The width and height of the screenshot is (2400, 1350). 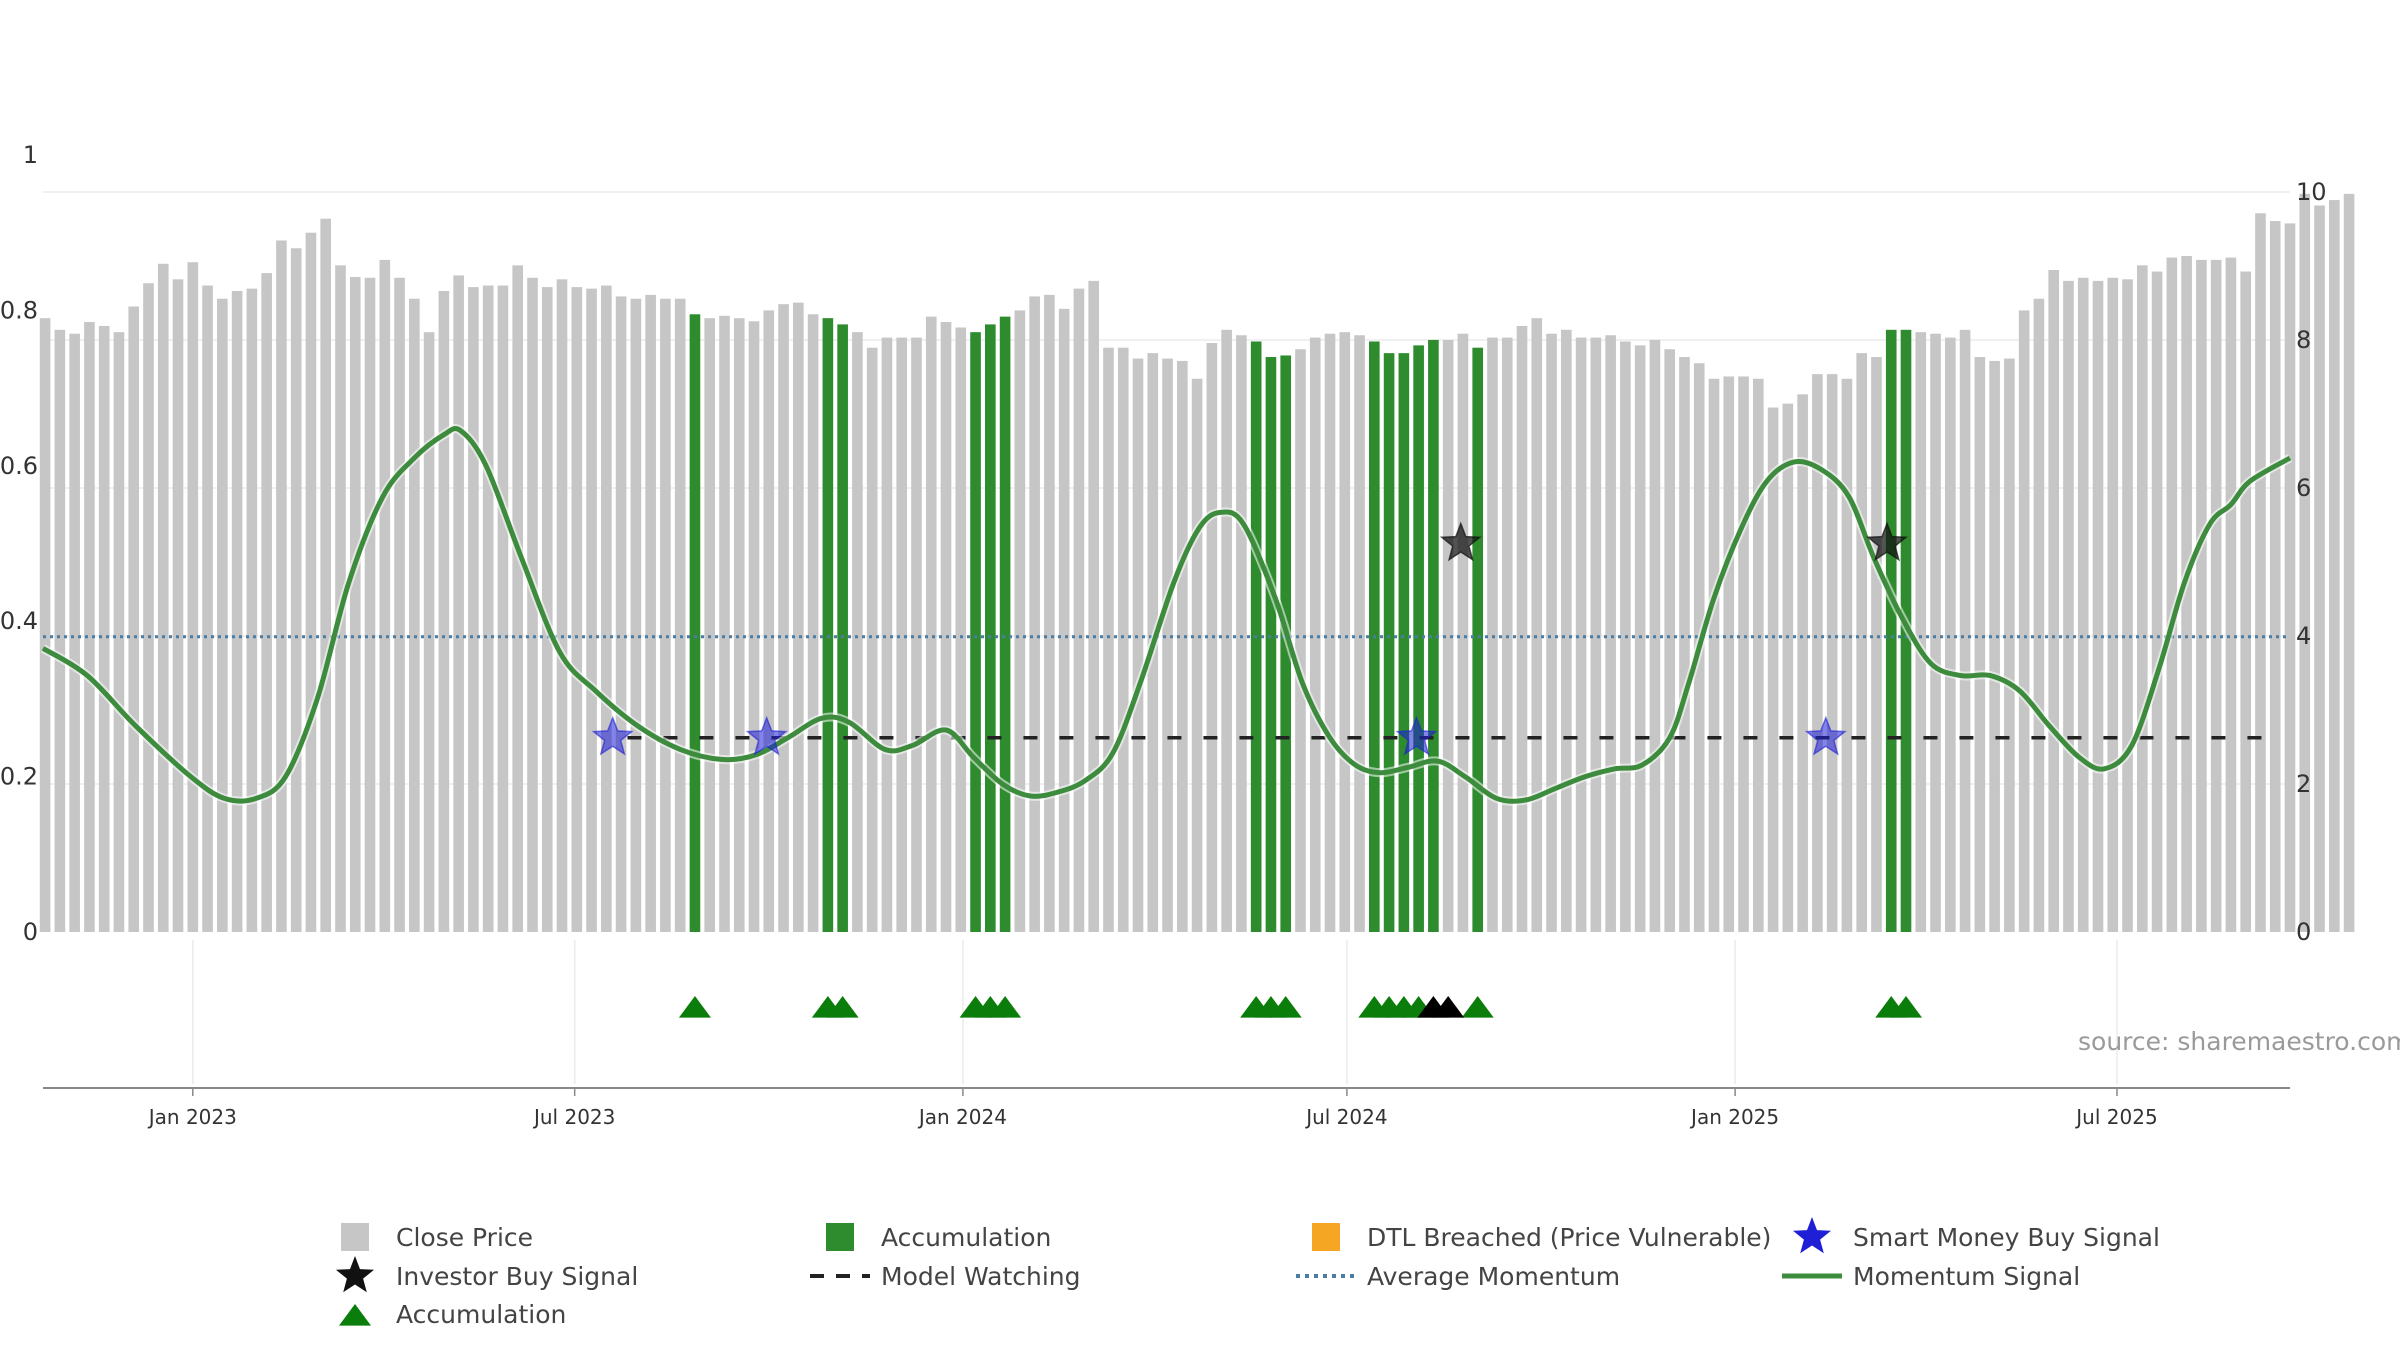 I want to click on legend-label: Smart Money Buy Signal, so click(x=2006, y=1237).